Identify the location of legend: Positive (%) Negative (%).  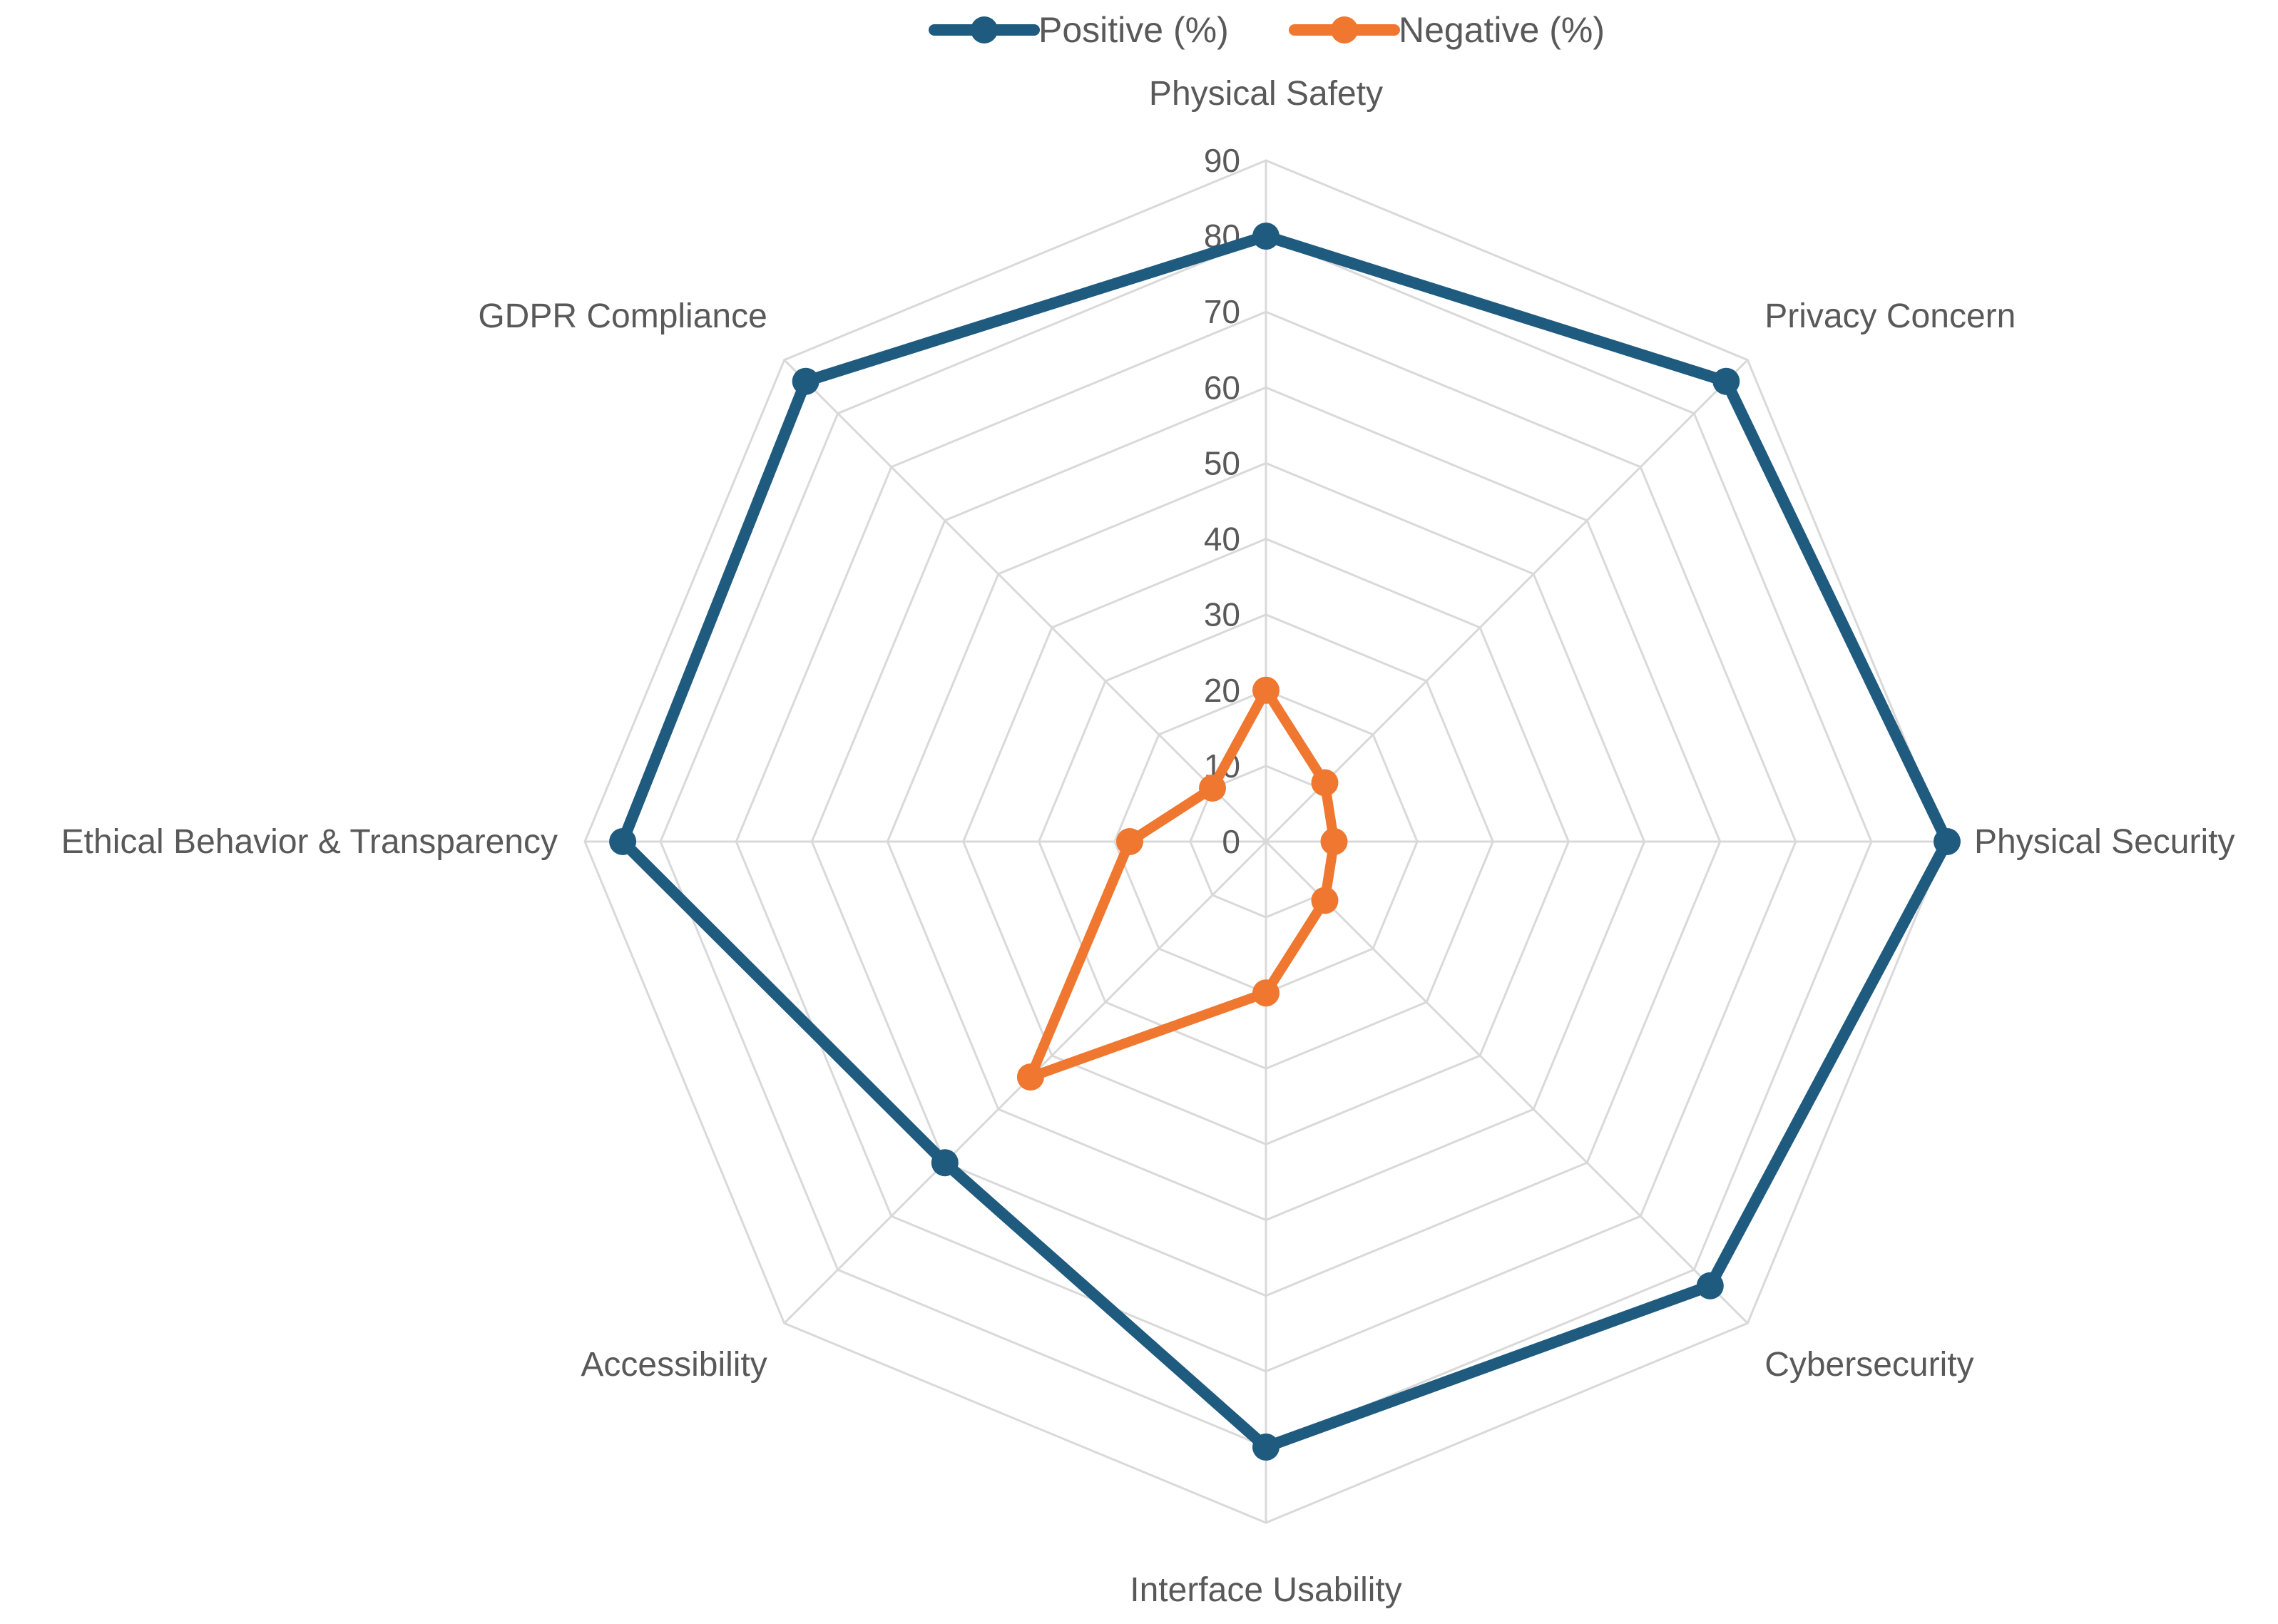
(1267, 30).